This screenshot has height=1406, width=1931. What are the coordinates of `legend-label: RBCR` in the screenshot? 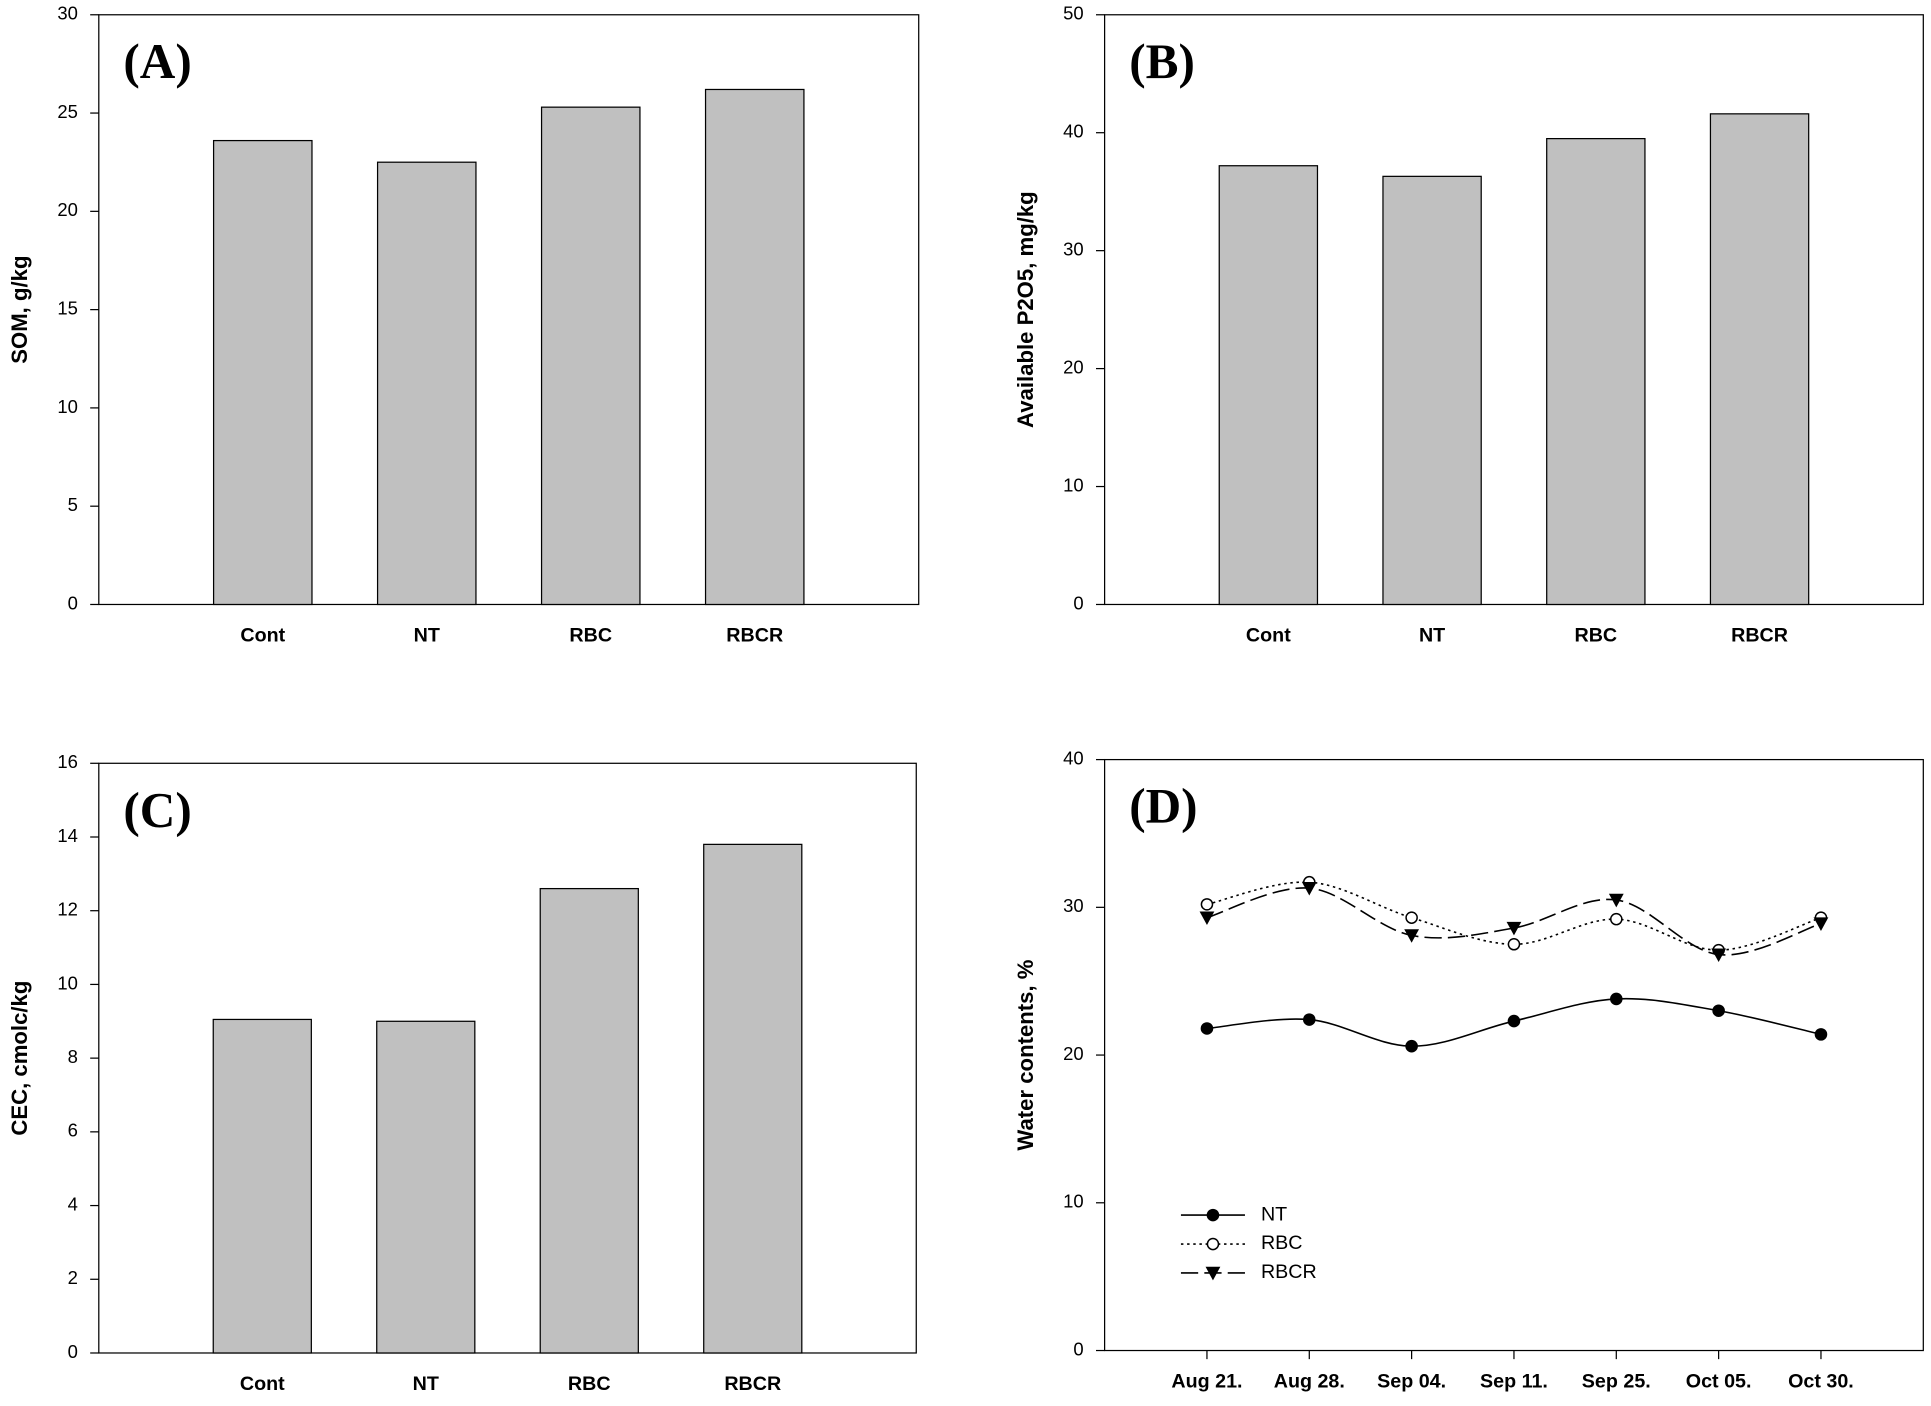 It's located at (1289, 1272).